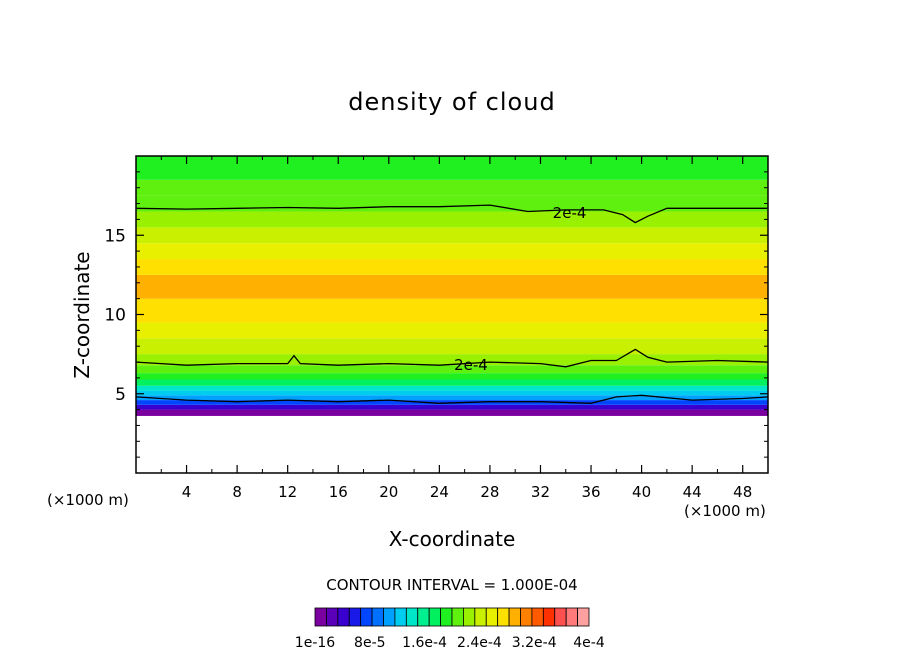 This screenshot has height=654, width=904. I want to click on colorbar-label: 1e-16, so click(315, 643).